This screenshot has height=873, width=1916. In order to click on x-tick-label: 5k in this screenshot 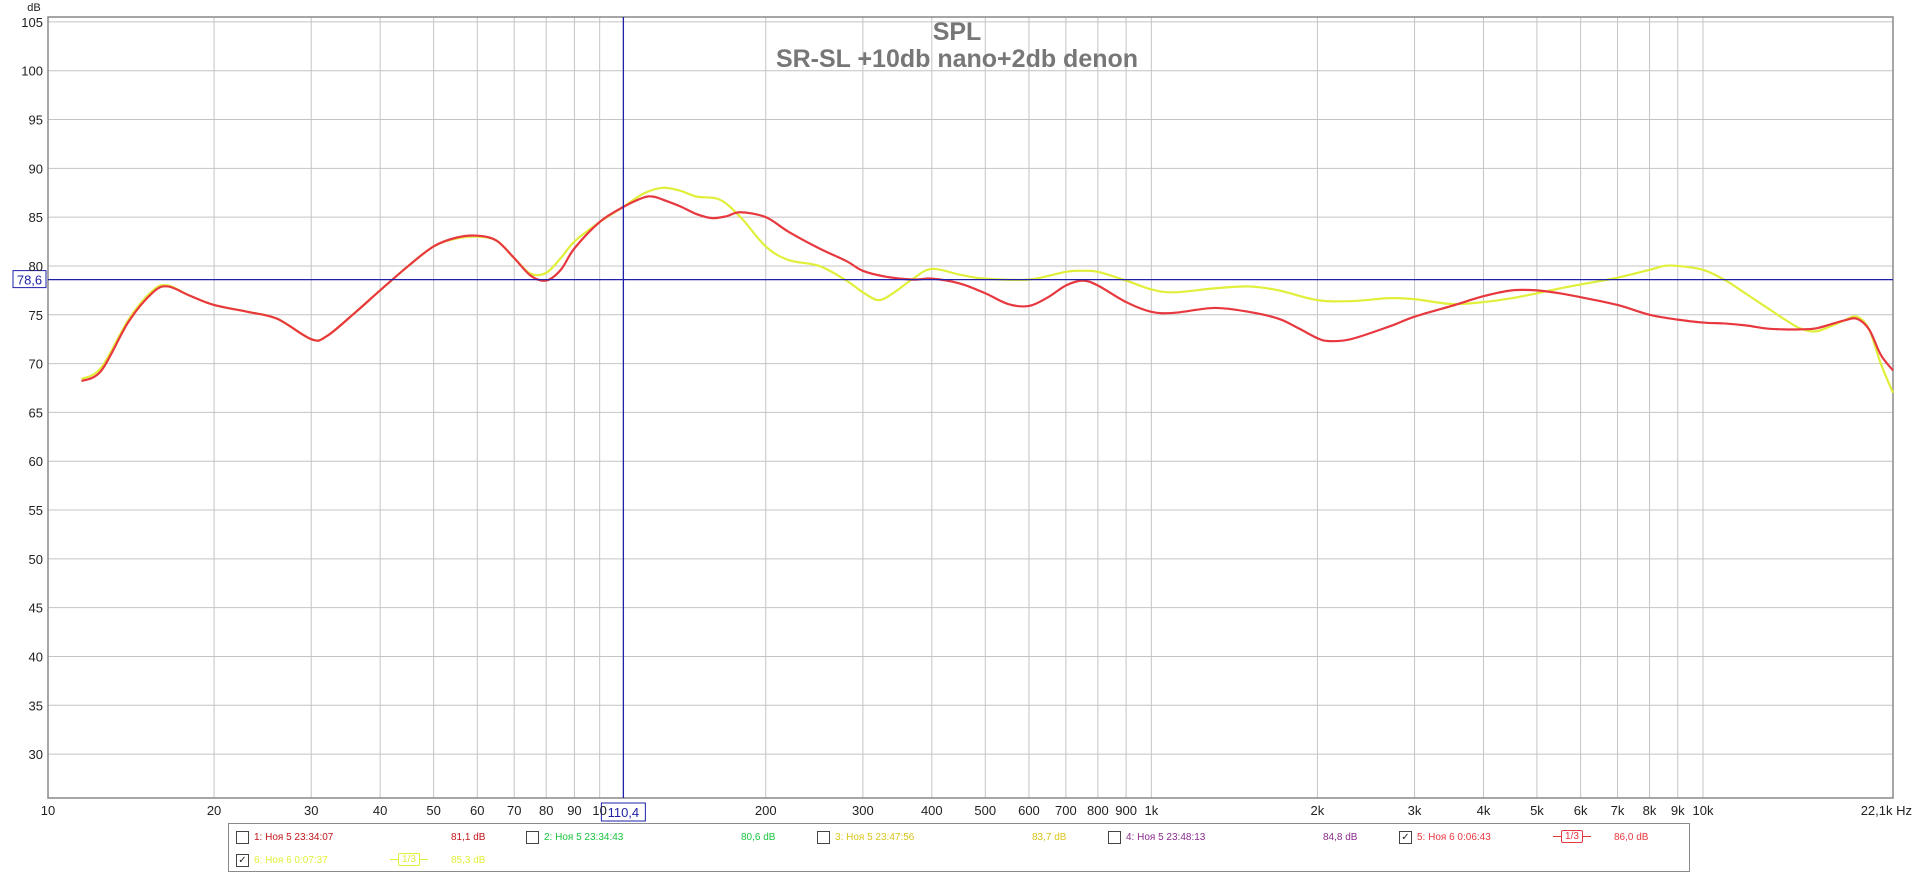, I will do `click(1537, 810)`.